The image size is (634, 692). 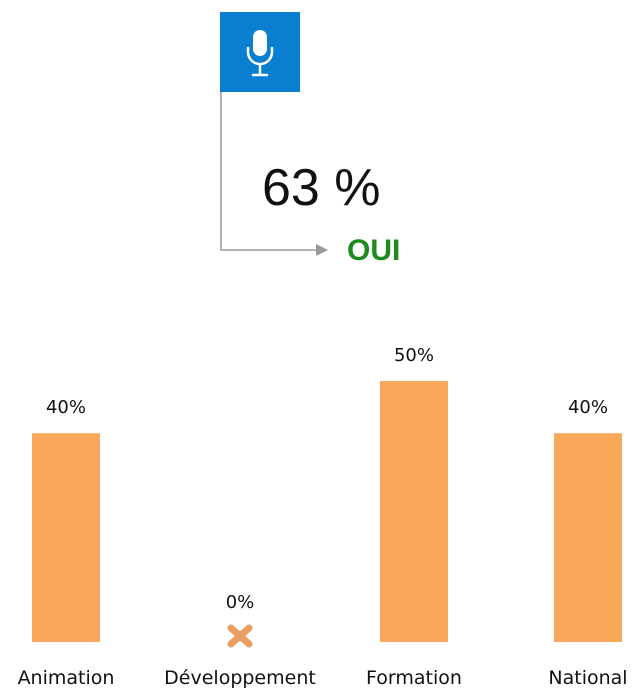 What do you see at coordinates (240, 678) in the screenshot?
I see `category-label: Développement` at bounding box center [240, 678].